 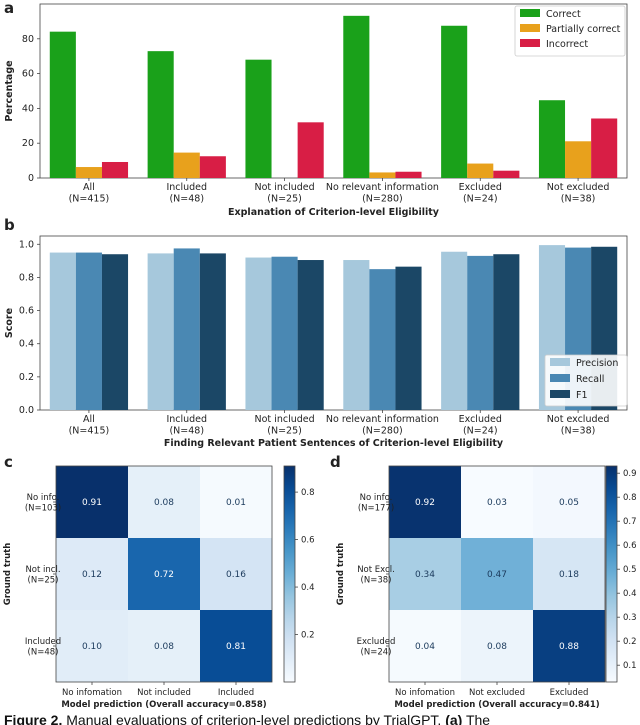 What do you see at coordinates (630, 498) in the screenshot?
I see `panel-d-colorbar-tick-label: 0.8` at bounding box center [630, 498].